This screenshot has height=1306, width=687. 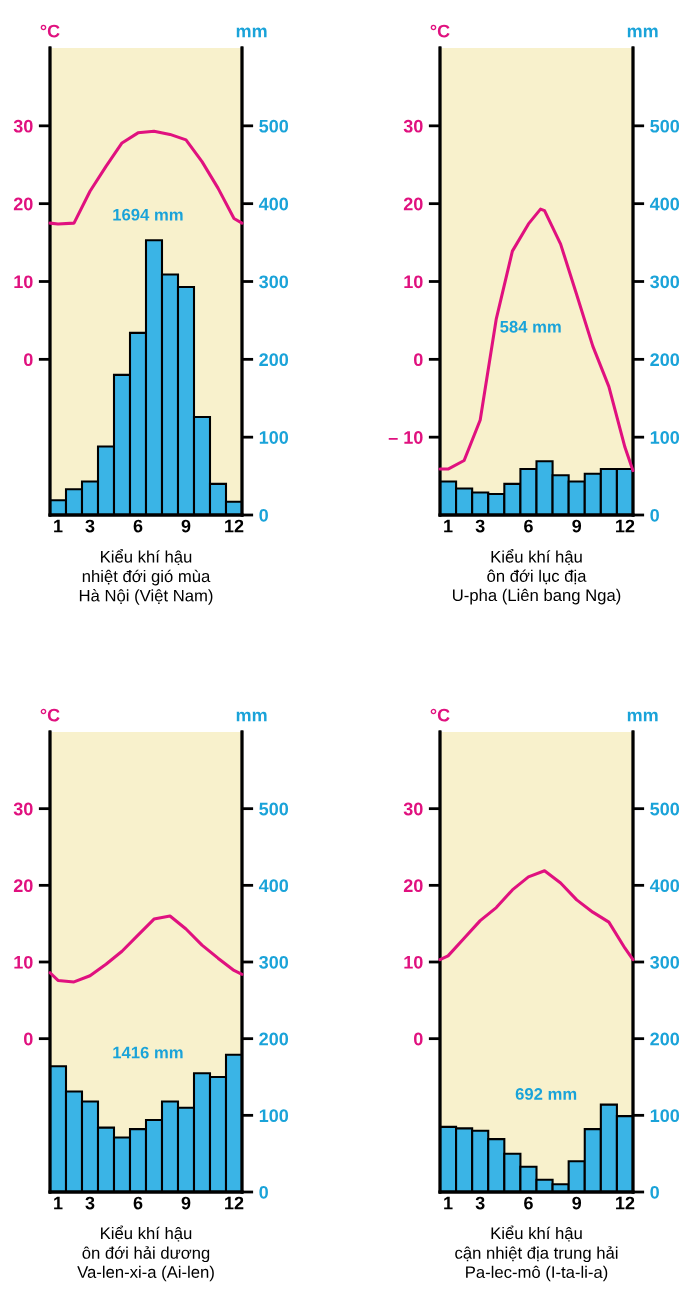 I want to click on annotation: 584 mm, so click(x=530, y=326).